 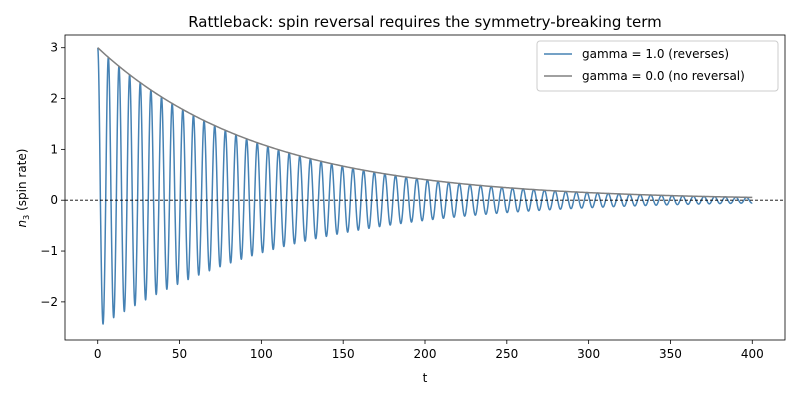 I want to click on x-tick-label: 300, so click(x=588, y=354).